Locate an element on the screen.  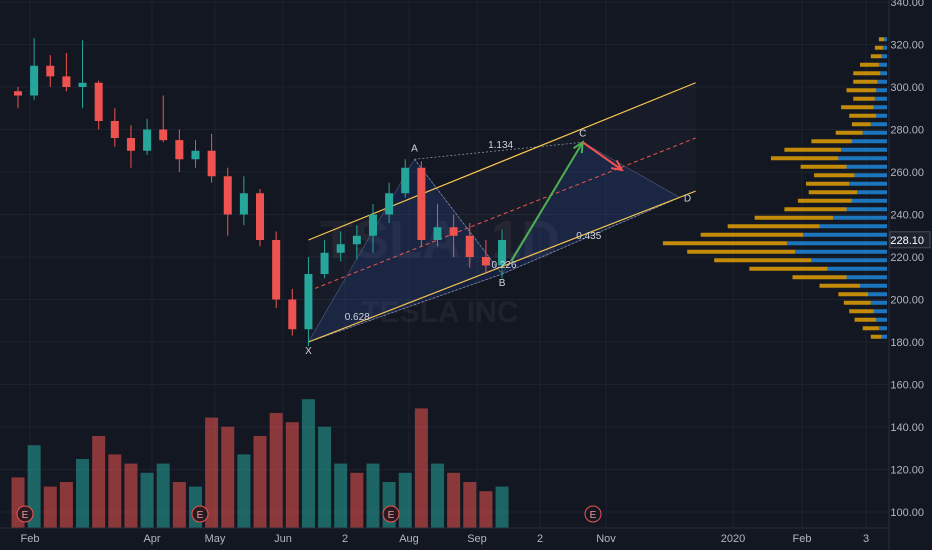
channel-mid-line is located at coordinates (502, 214).